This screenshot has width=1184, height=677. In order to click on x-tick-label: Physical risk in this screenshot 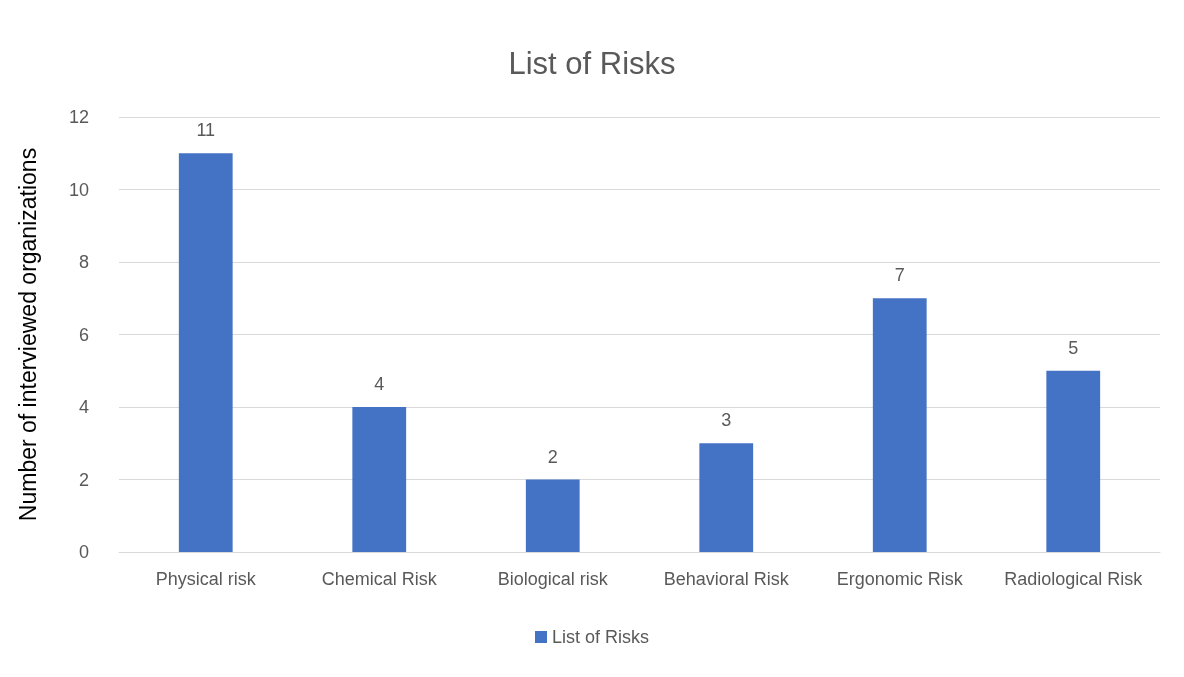, I will do `click(206, 579)`.